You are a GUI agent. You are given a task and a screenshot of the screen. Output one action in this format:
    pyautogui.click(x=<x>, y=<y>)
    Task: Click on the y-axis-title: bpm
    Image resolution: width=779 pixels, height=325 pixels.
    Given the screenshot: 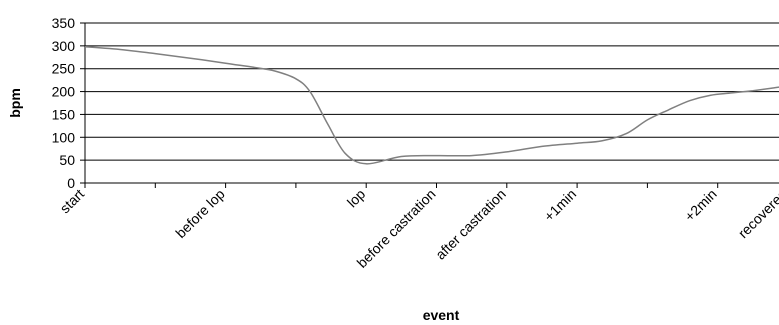 What is the action you would take?
    pyautogui.click(x=15, y=103)
    